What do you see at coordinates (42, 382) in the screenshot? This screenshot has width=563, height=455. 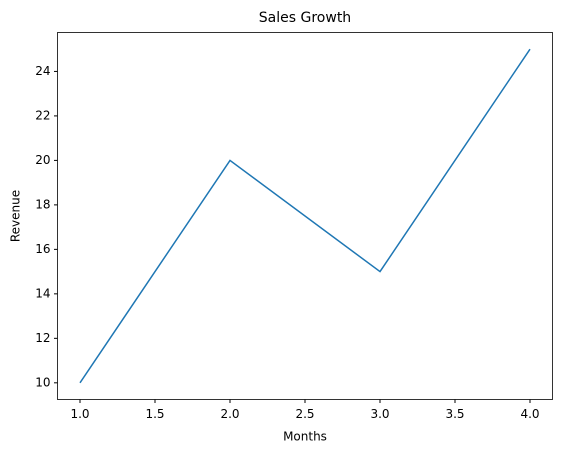 I see `y-tick-label: 10` at bounding box center [42, 382].